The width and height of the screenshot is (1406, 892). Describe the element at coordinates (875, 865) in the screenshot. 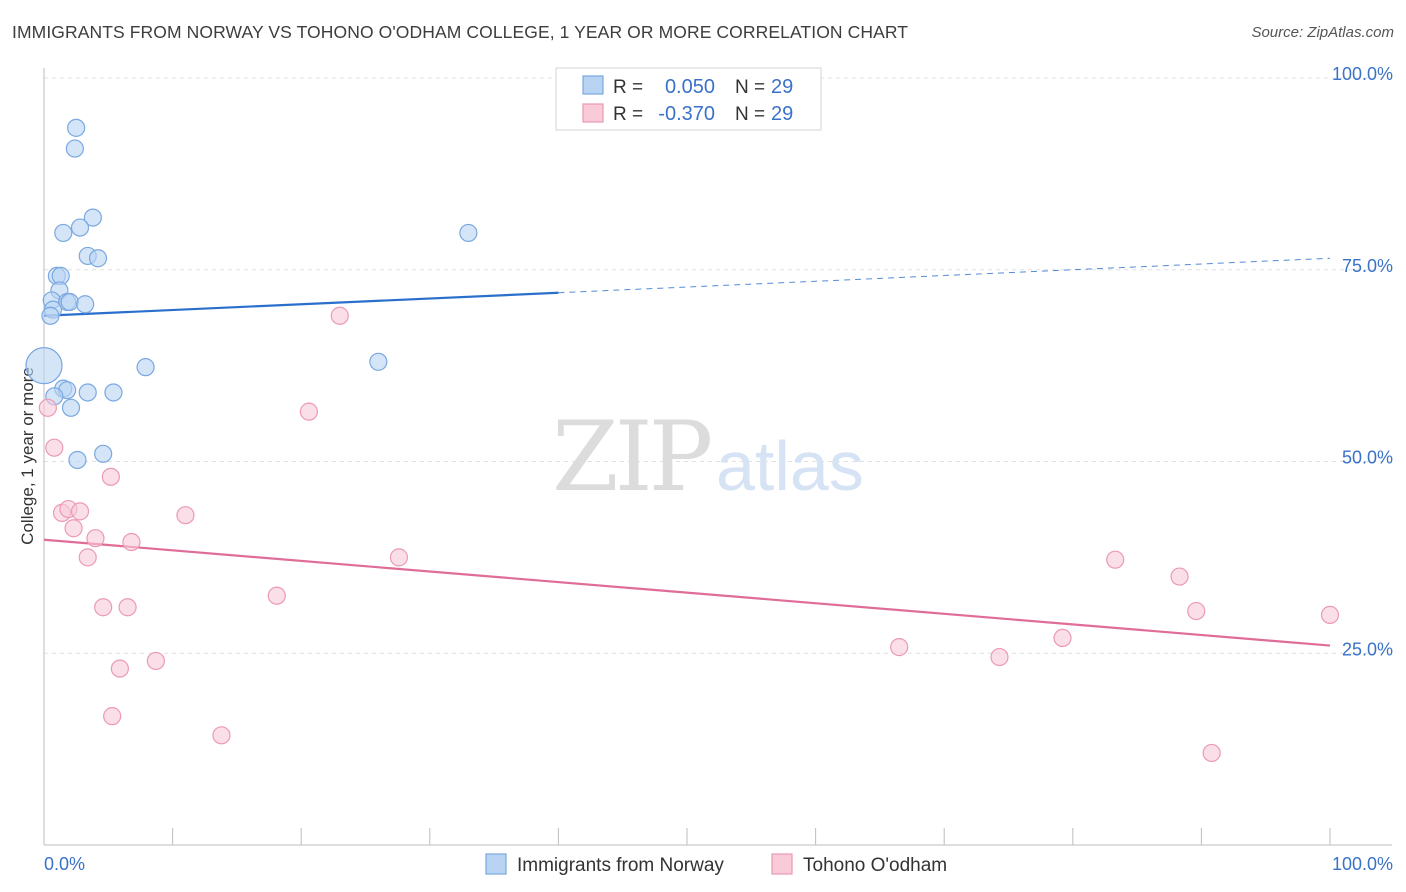

I see `legend-label-tohono: Tohono O'odham` at that location.